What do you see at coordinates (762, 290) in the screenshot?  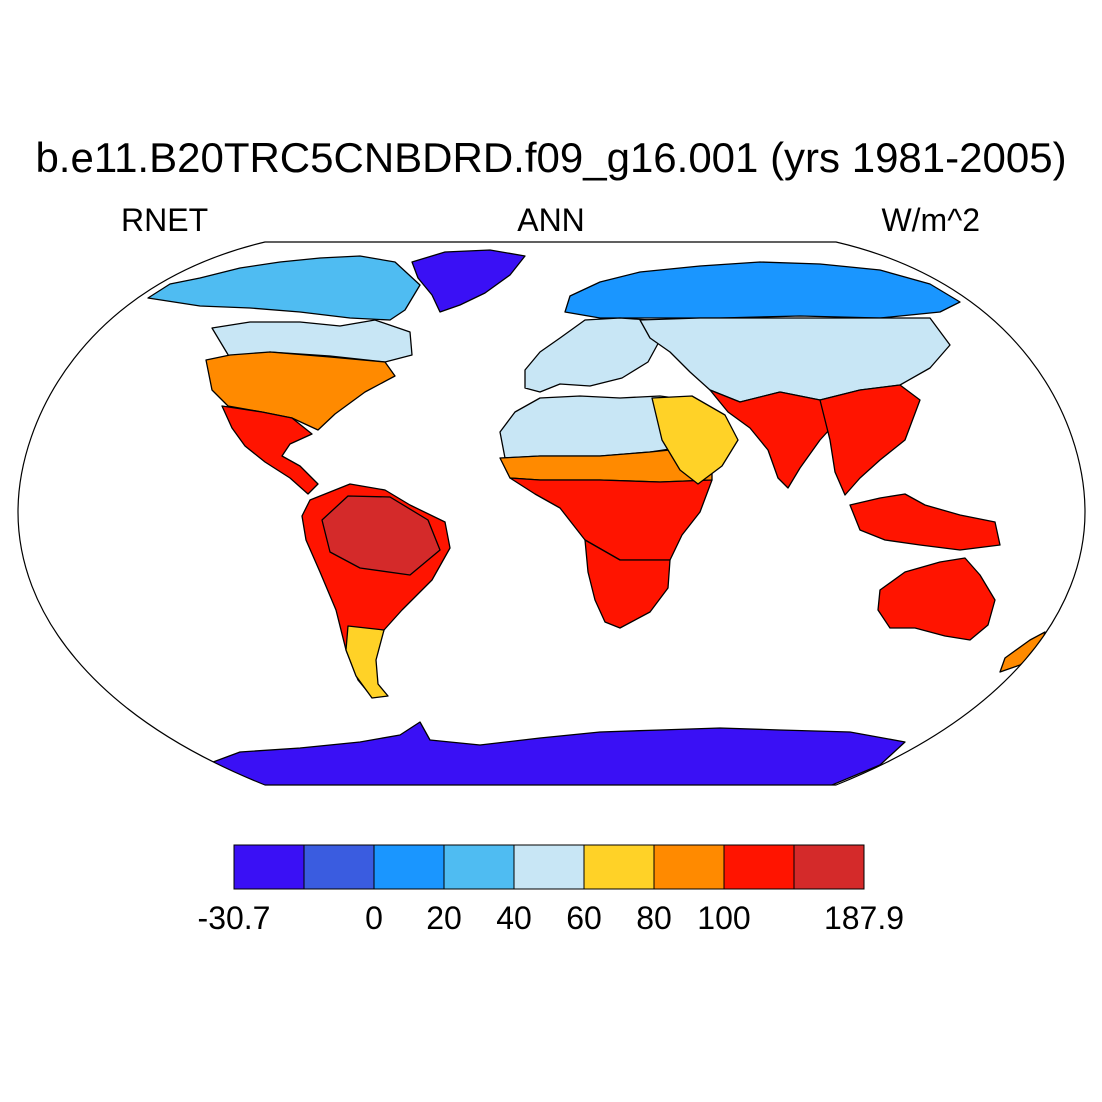 I see `north-siberia-region` at bounding box center [762, 290].